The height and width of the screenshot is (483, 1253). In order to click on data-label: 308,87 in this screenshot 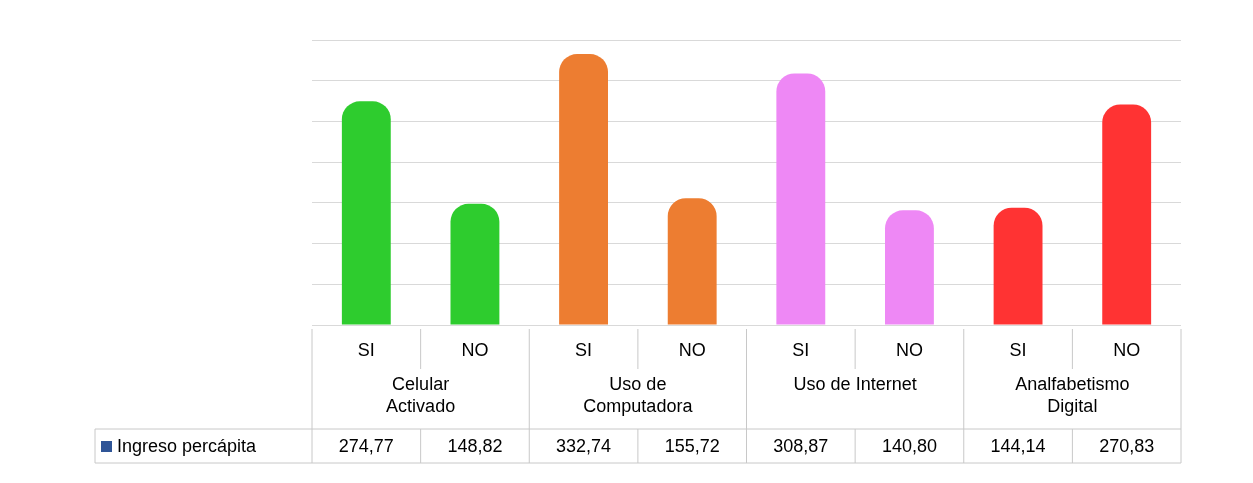, I will do `click(801, 445)`.